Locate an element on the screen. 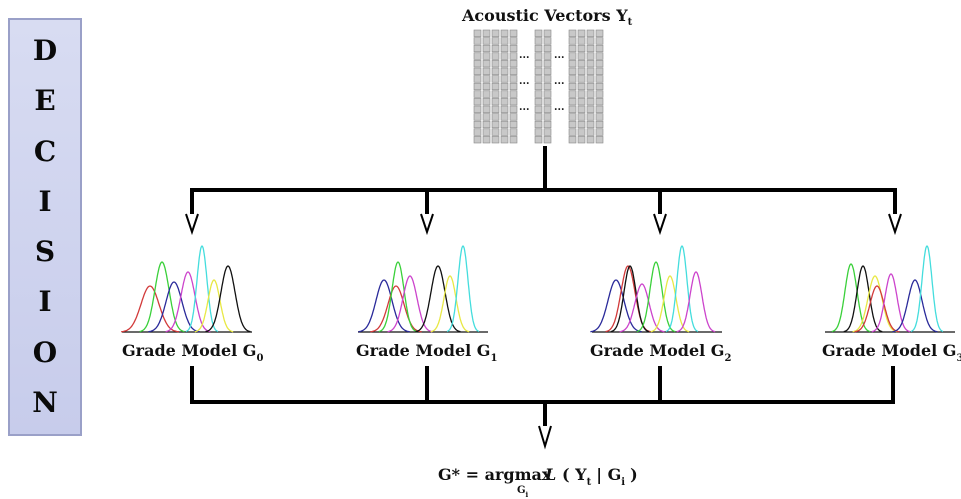  acoustic-vectors-grid is located at coordinates (538, 86).